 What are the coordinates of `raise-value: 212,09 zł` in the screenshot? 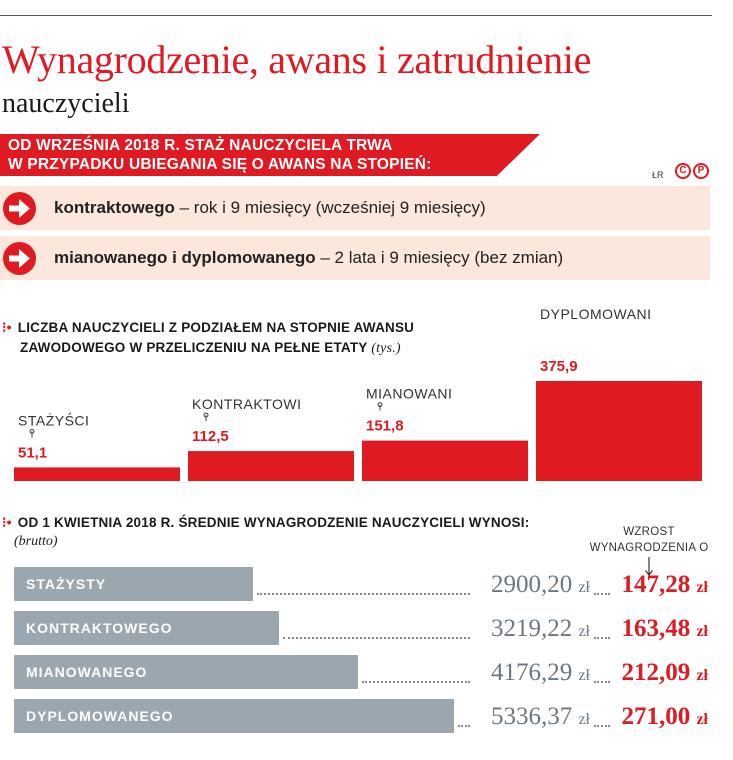 It's located at (664, 672).